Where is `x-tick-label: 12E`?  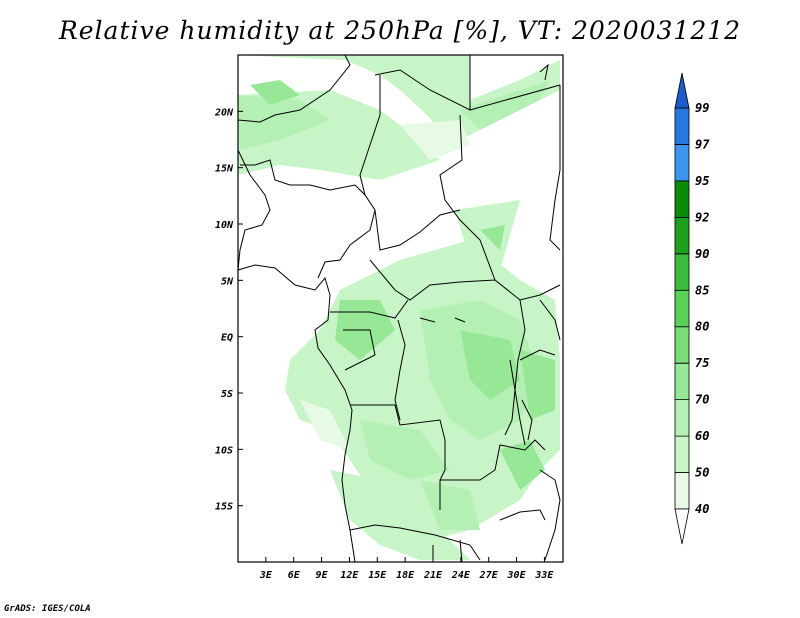
x-tick-label: 12E is located at coordinates (349, 575).